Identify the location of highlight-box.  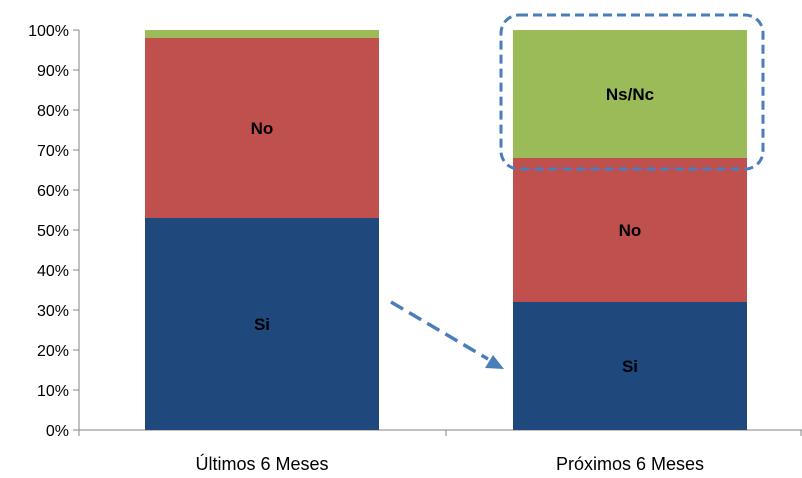
(632, 92).